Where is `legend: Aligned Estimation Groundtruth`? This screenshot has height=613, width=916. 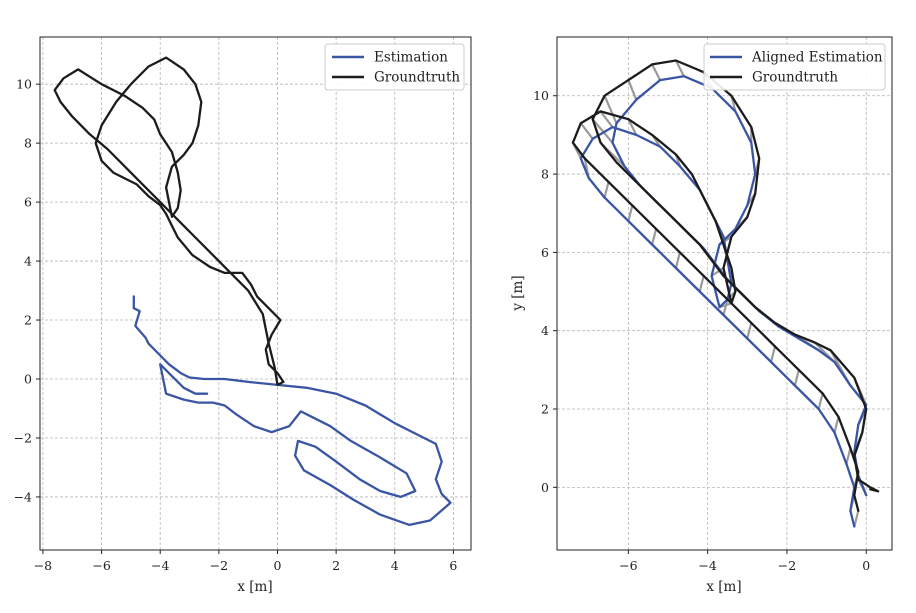
legend: Aligned Estimation Groundtruth is located at coordinates (794, 67).